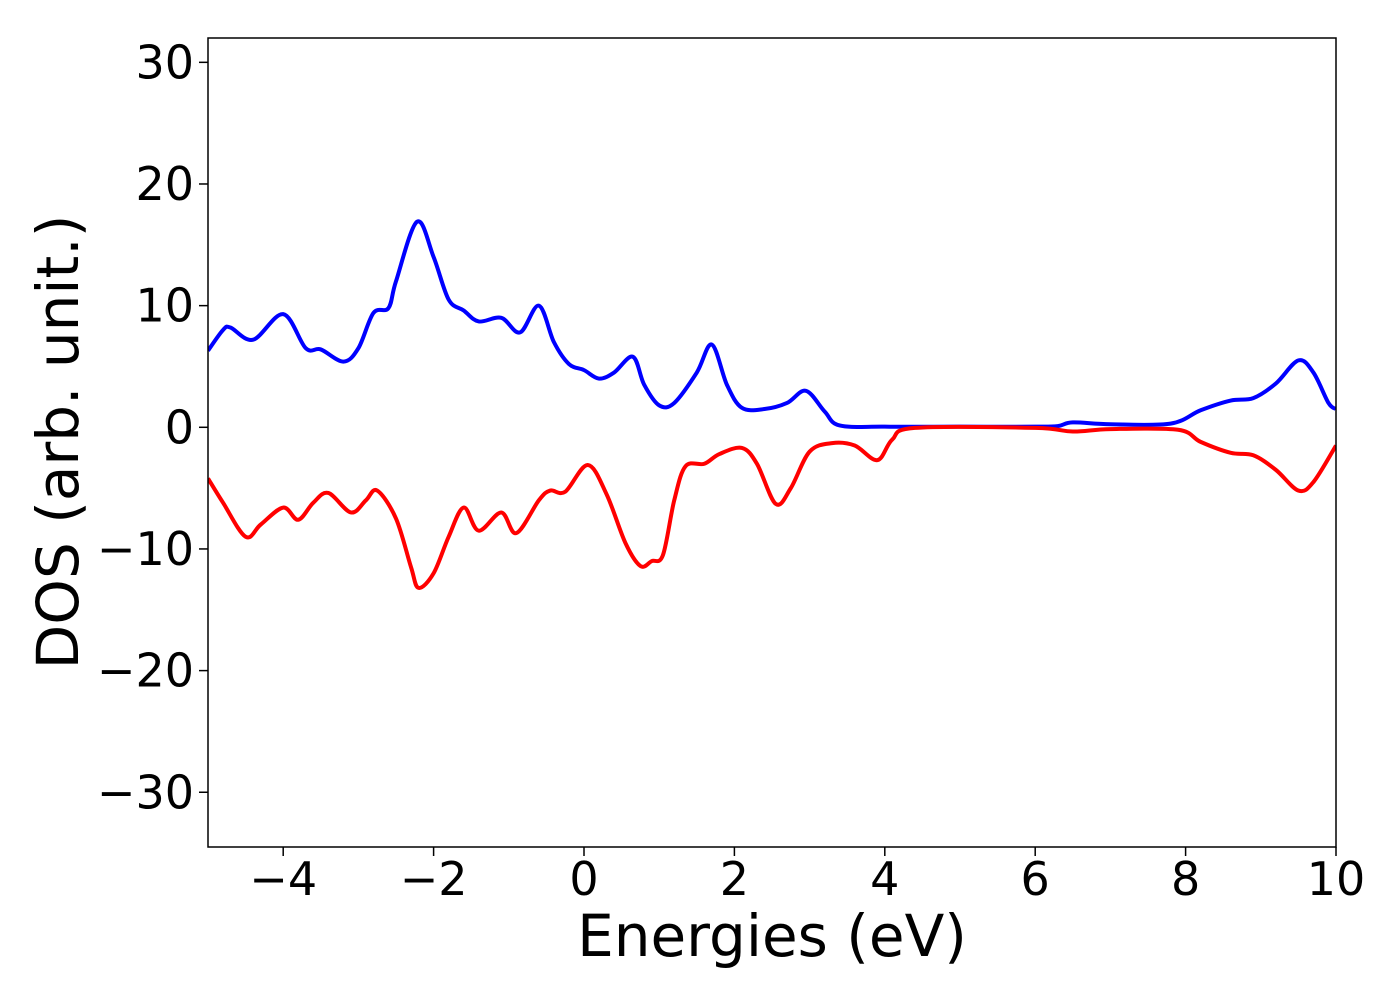  Describe the element at coordinates (58, 442) in the screenshot. I see `y-axis-label: DOS (arb. unit.)` at that location.